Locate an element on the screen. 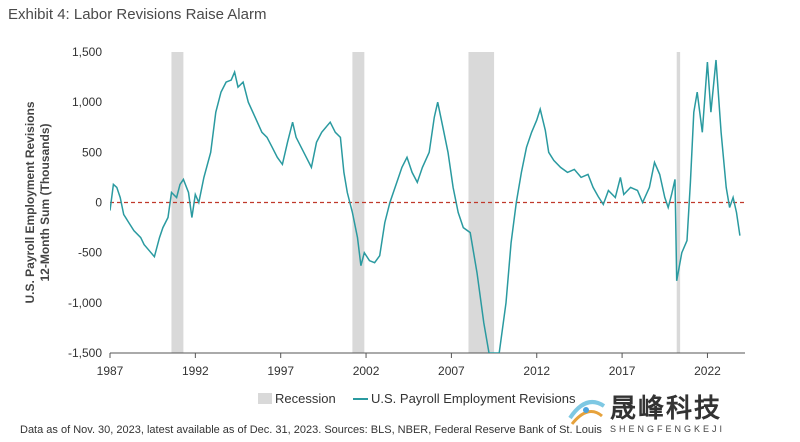  y-tick-label: -1,500 is located at coordinates (85, 353).